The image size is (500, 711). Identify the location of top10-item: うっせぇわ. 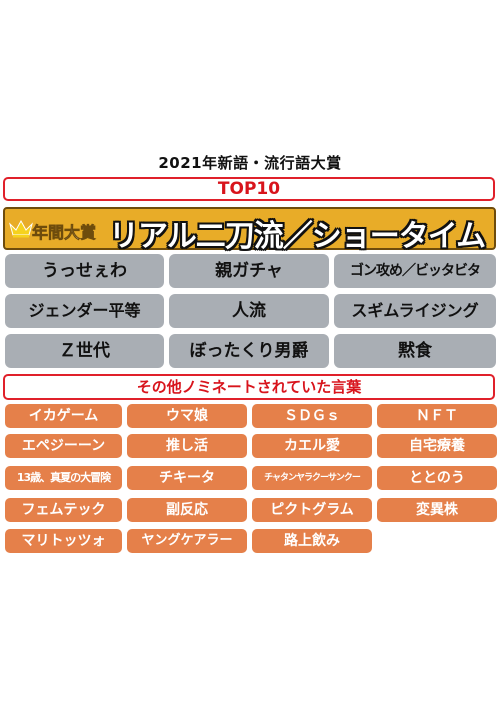
(84, 271).